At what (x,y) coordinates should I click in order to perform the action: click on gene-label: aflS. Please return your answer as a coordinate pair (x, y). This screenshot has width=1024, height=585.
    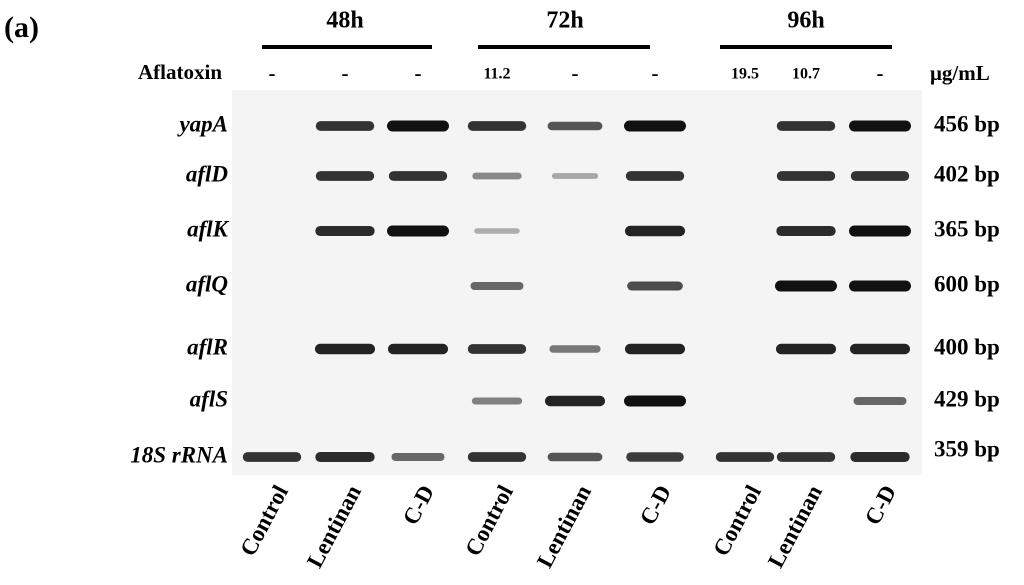
    Looking at the image, I should click on (209, 398).